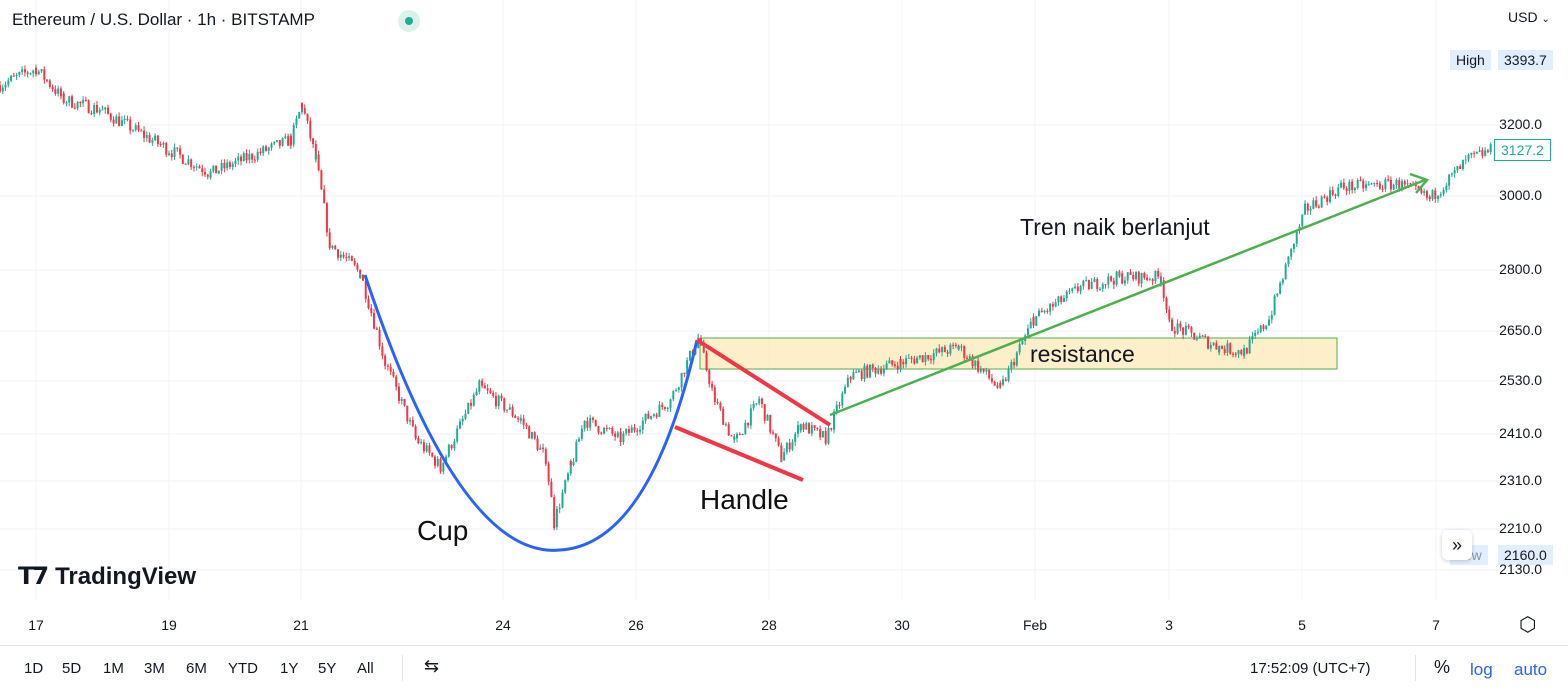 The width and height of the screenshot is (1568, 695). I want to click on timeframe-1m: 1M, so click(113, 668).